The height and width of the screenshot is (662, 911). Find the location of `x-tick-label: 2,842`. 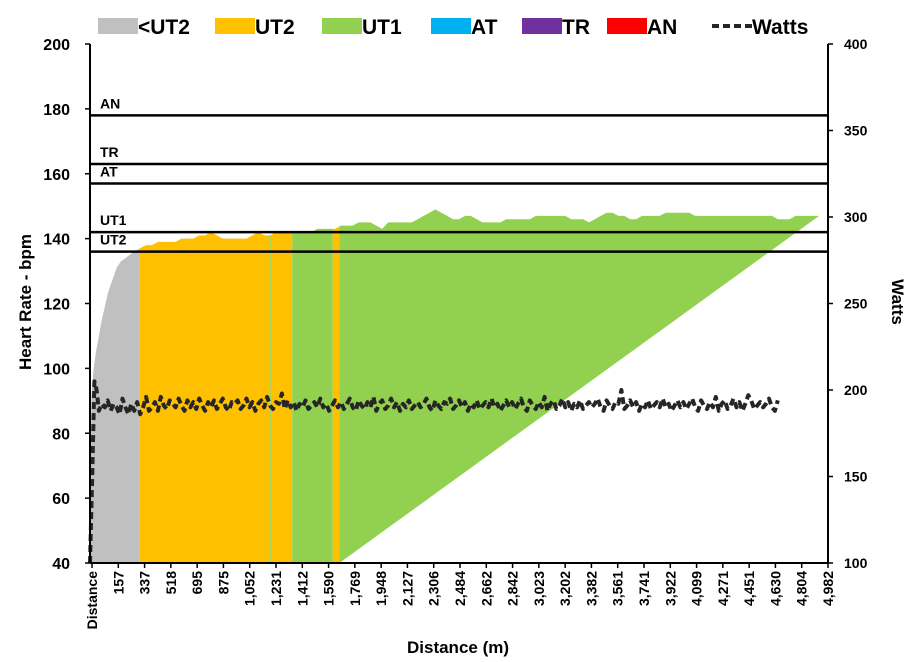

x-tick-label: 2,842 is located at coordinates (513, 588).